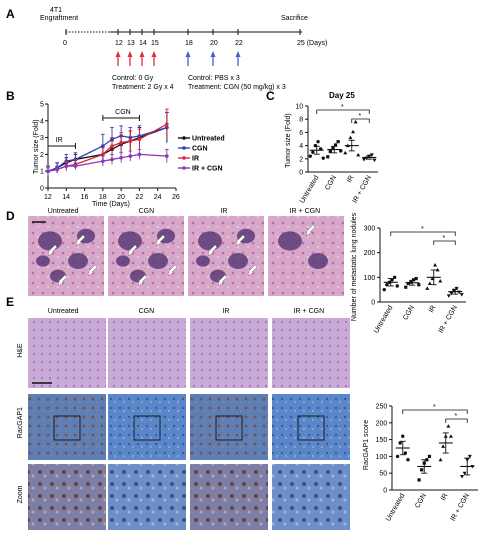 This screenshot has width=499, height=550. I want to click on cgn-control-label: Control: PBS x 3, so click(214, 78).